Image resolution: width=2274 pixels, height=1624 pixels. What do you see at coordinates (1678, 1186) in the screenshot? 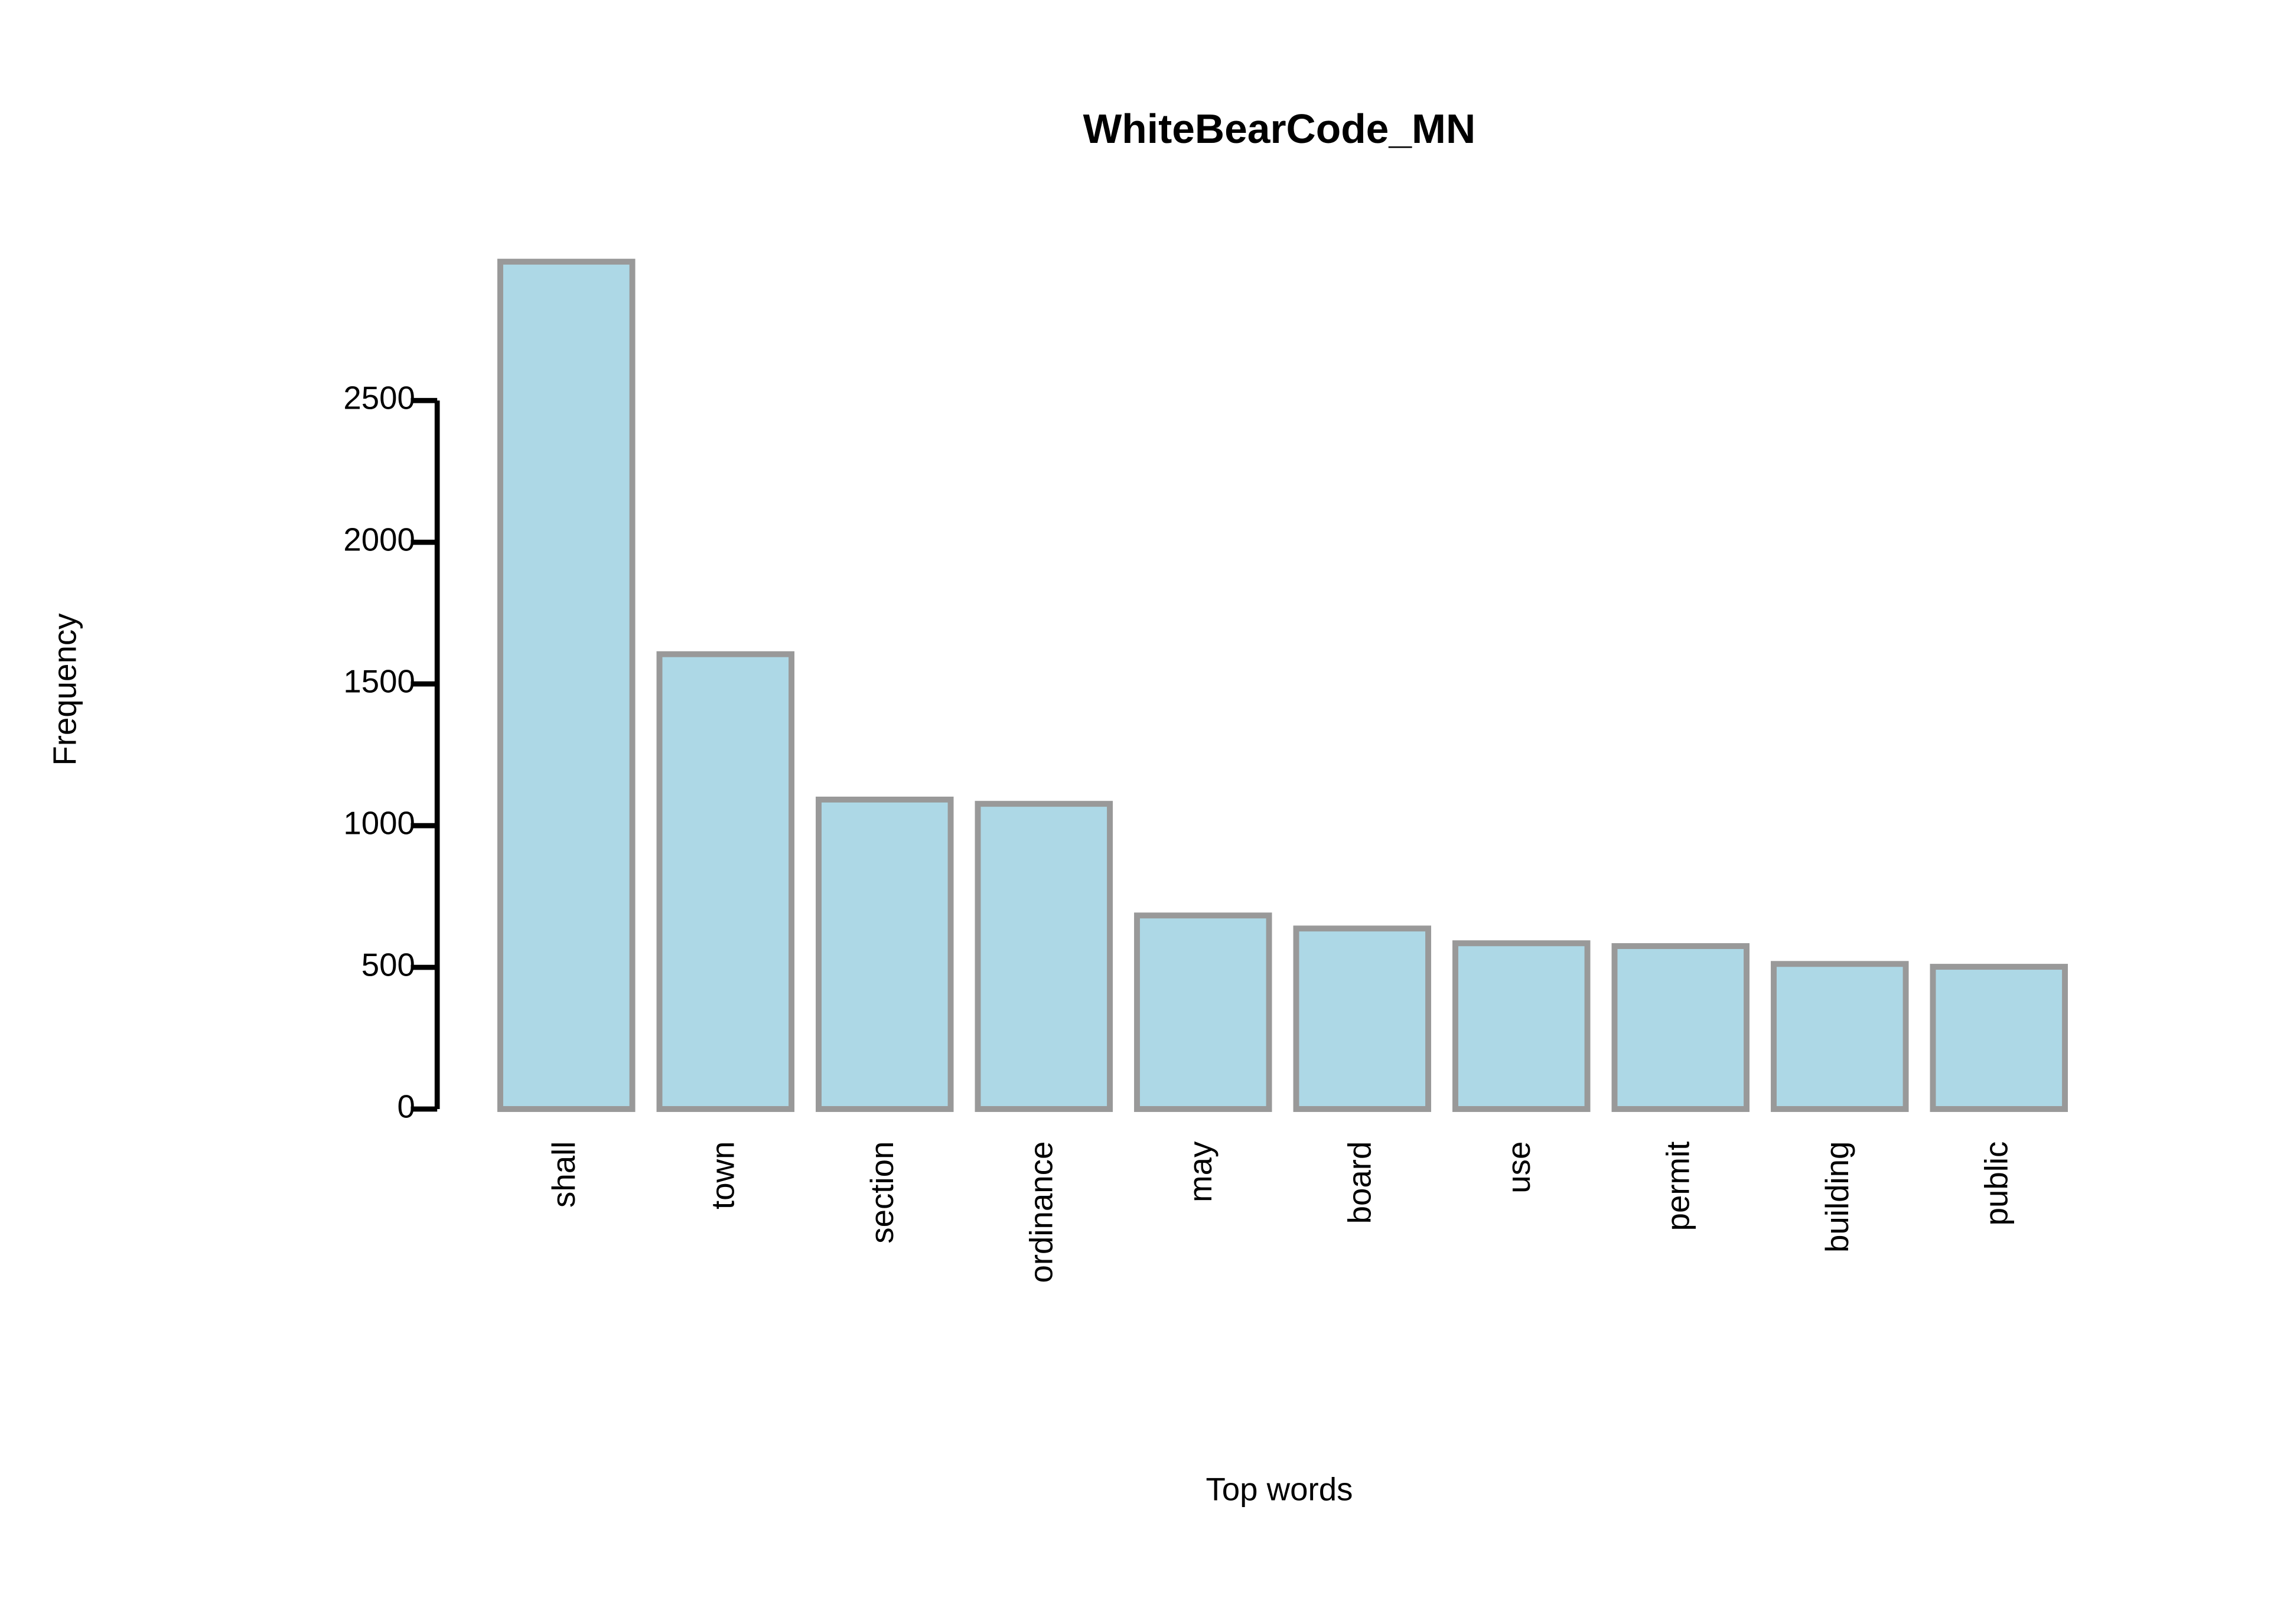
I see `x-tick-label: permit` at bounding box center [1678, 1186].